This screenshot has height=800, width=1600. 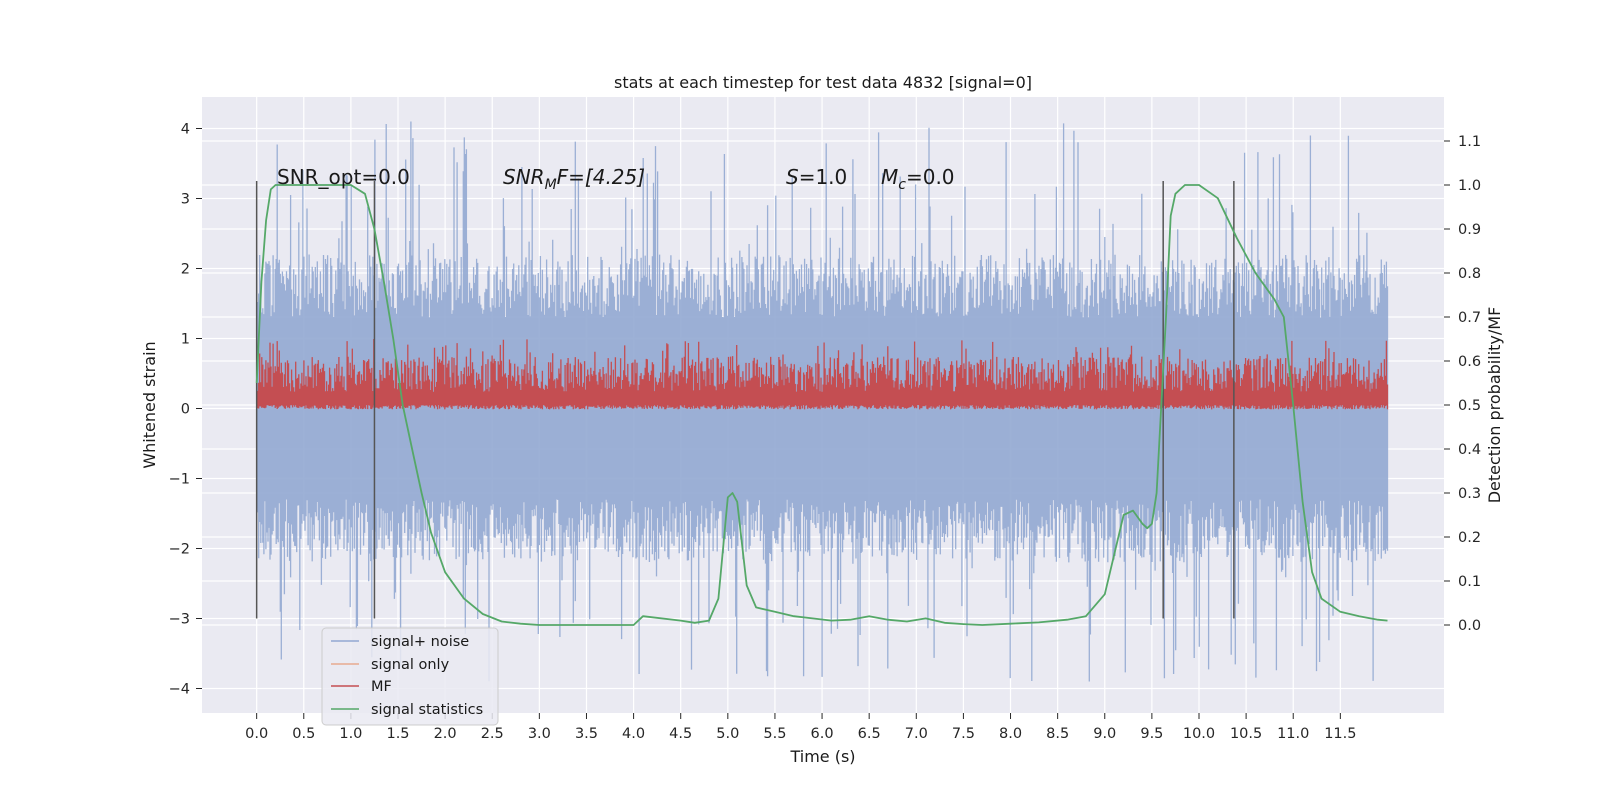 I want to click on x-tick-label: 4.0, so click(x=633, y=734).